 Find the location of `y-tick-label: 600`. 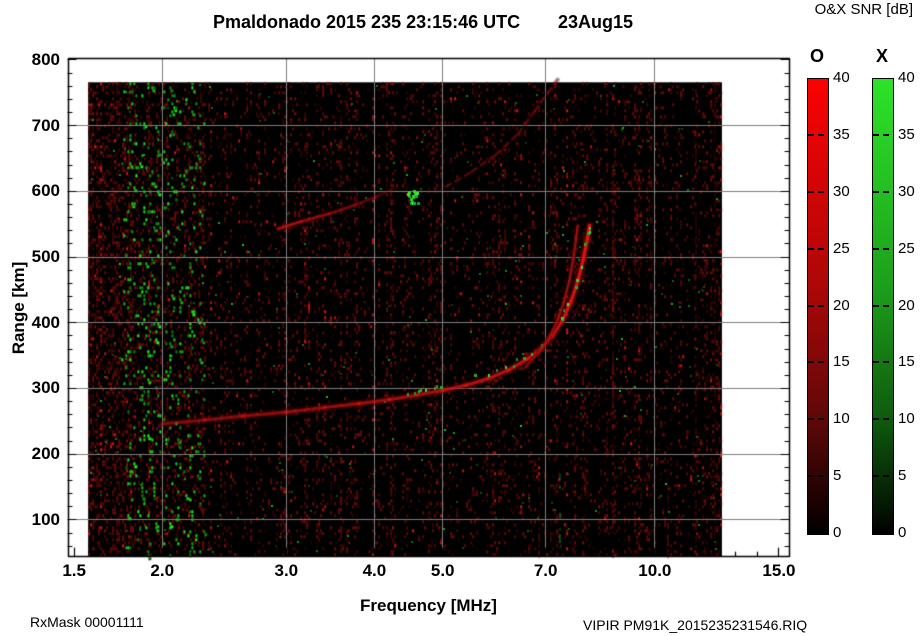

y-tick-label: 600 is located at coordinates (45, 191).